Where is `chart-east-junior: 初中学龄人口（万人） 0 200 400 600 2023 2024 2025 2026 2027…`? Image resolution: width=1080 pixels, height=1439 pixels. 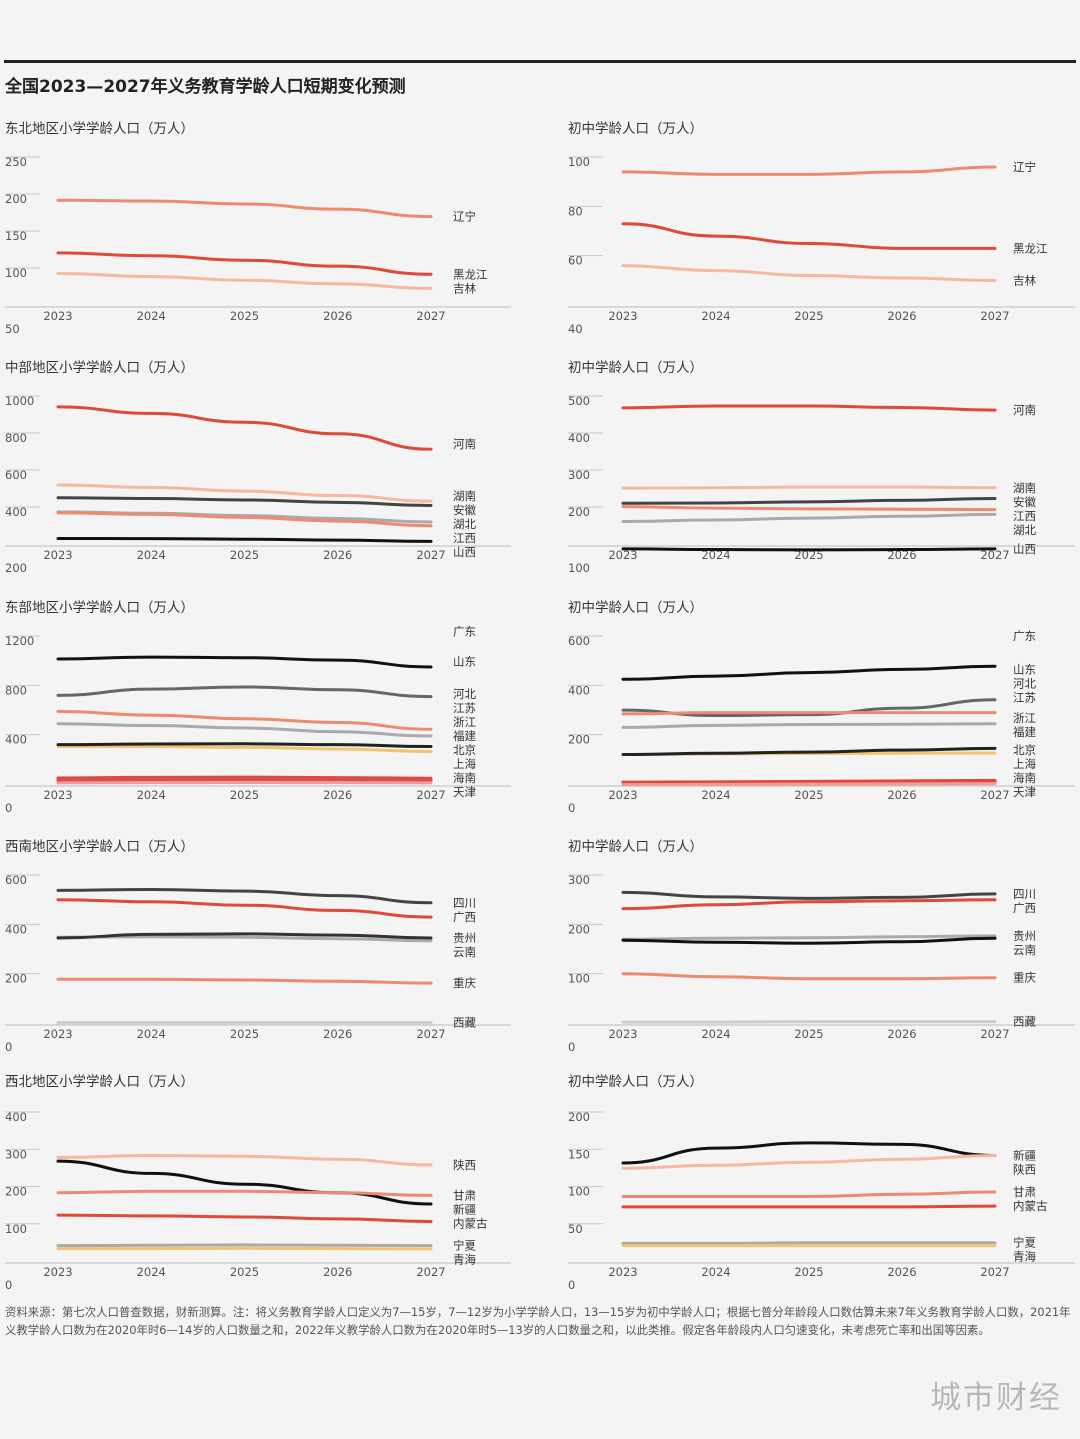 chart-east-junior: 初中学龄人口（万人） 0 200 400 600 2023 2024 2025 2026 2027… is located at coordinates (821, 704).